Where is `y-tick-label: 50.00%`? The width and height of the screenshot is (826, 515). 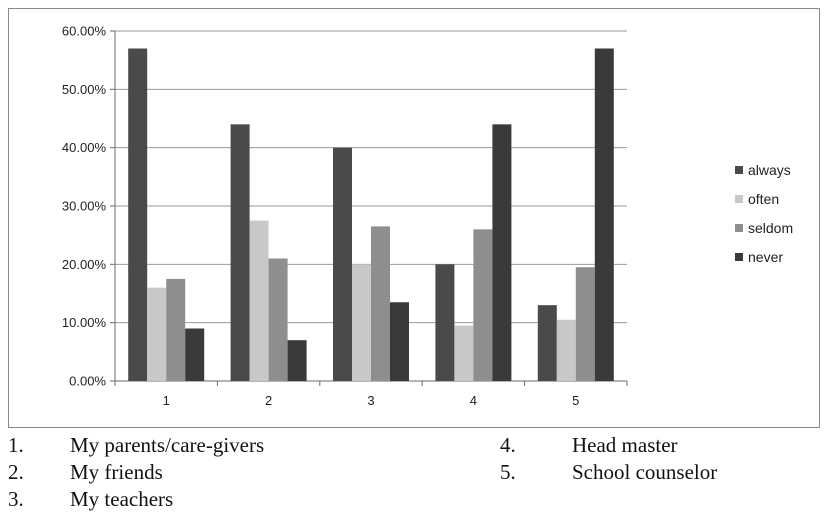
y-tick-label: 50.00% is located at coordinates (84, 89).